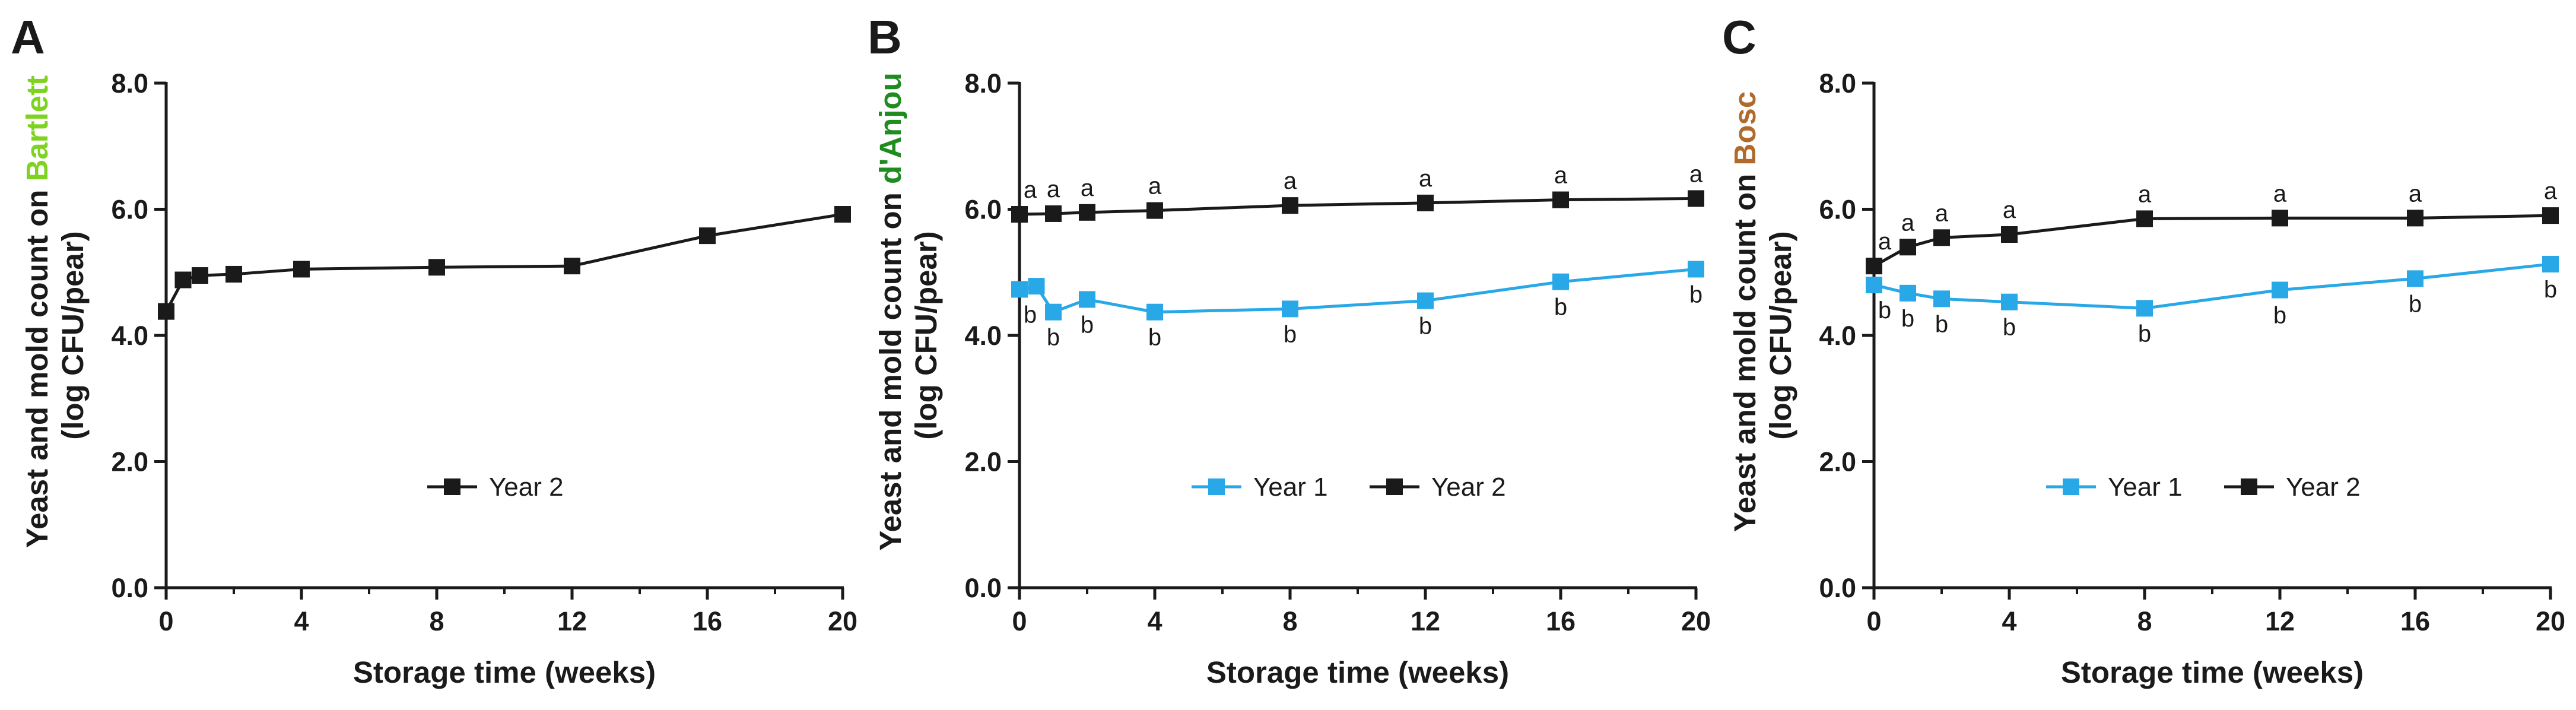  I want to click on x-tick-label: 0, so click(166, 621).